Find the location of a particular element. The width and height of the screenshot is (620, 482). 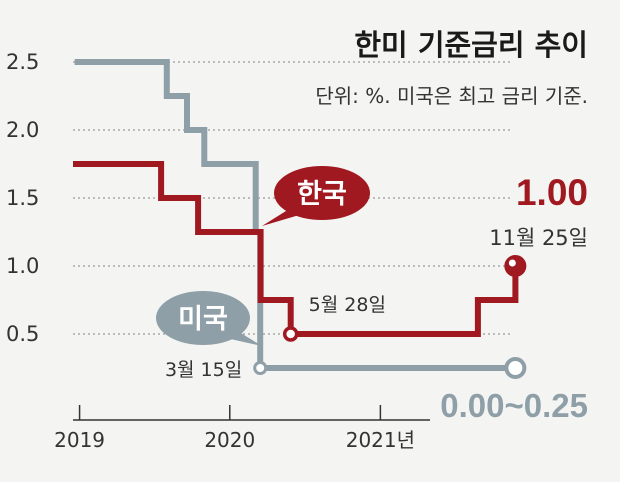

us-series-label: 미국 is located at coordinates (209, 318).